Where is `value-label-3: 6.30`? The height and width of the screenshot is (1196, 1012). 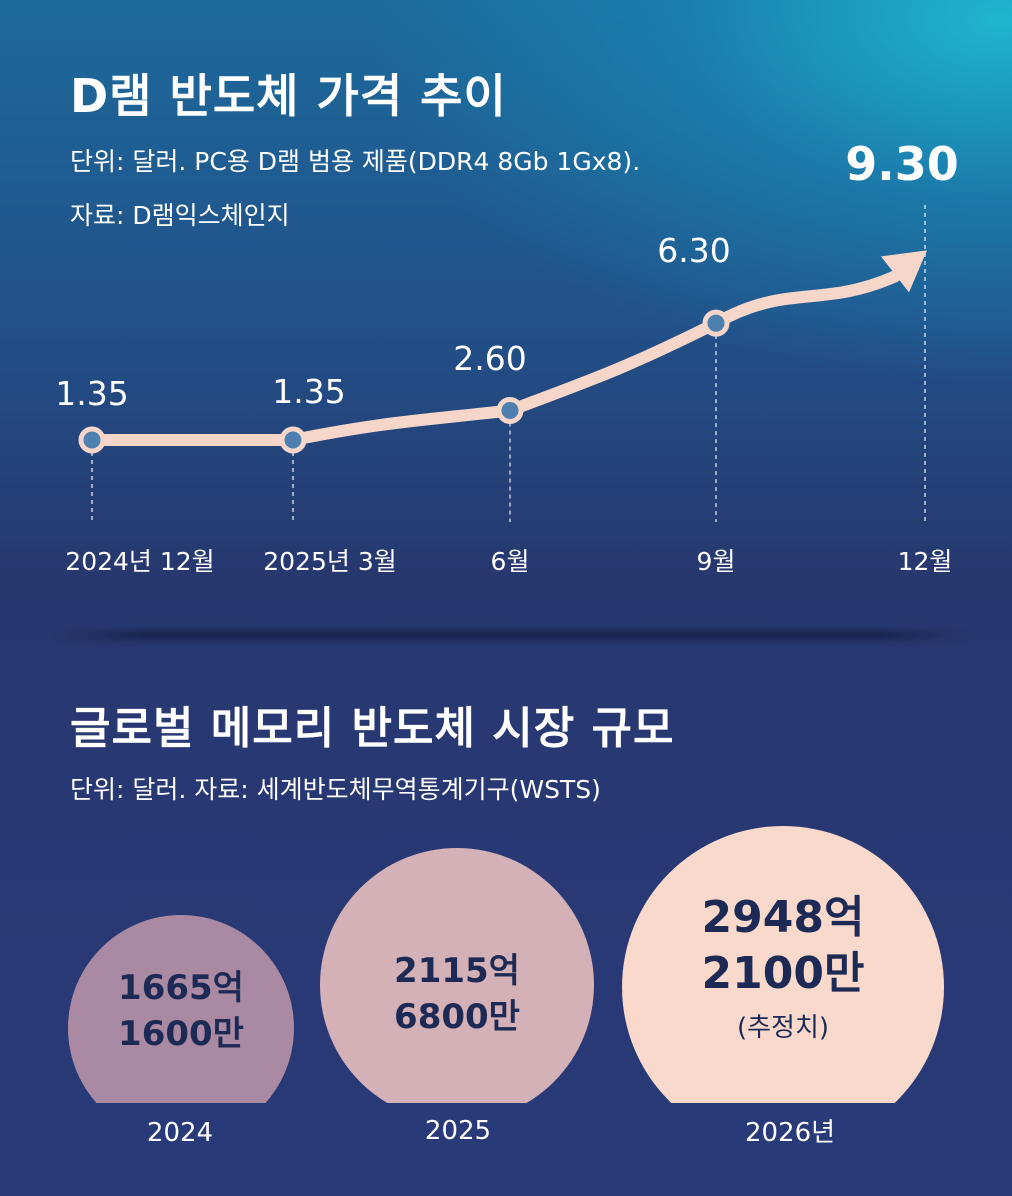 value-label-3: 6.30 is located at coordinates (693, 250).